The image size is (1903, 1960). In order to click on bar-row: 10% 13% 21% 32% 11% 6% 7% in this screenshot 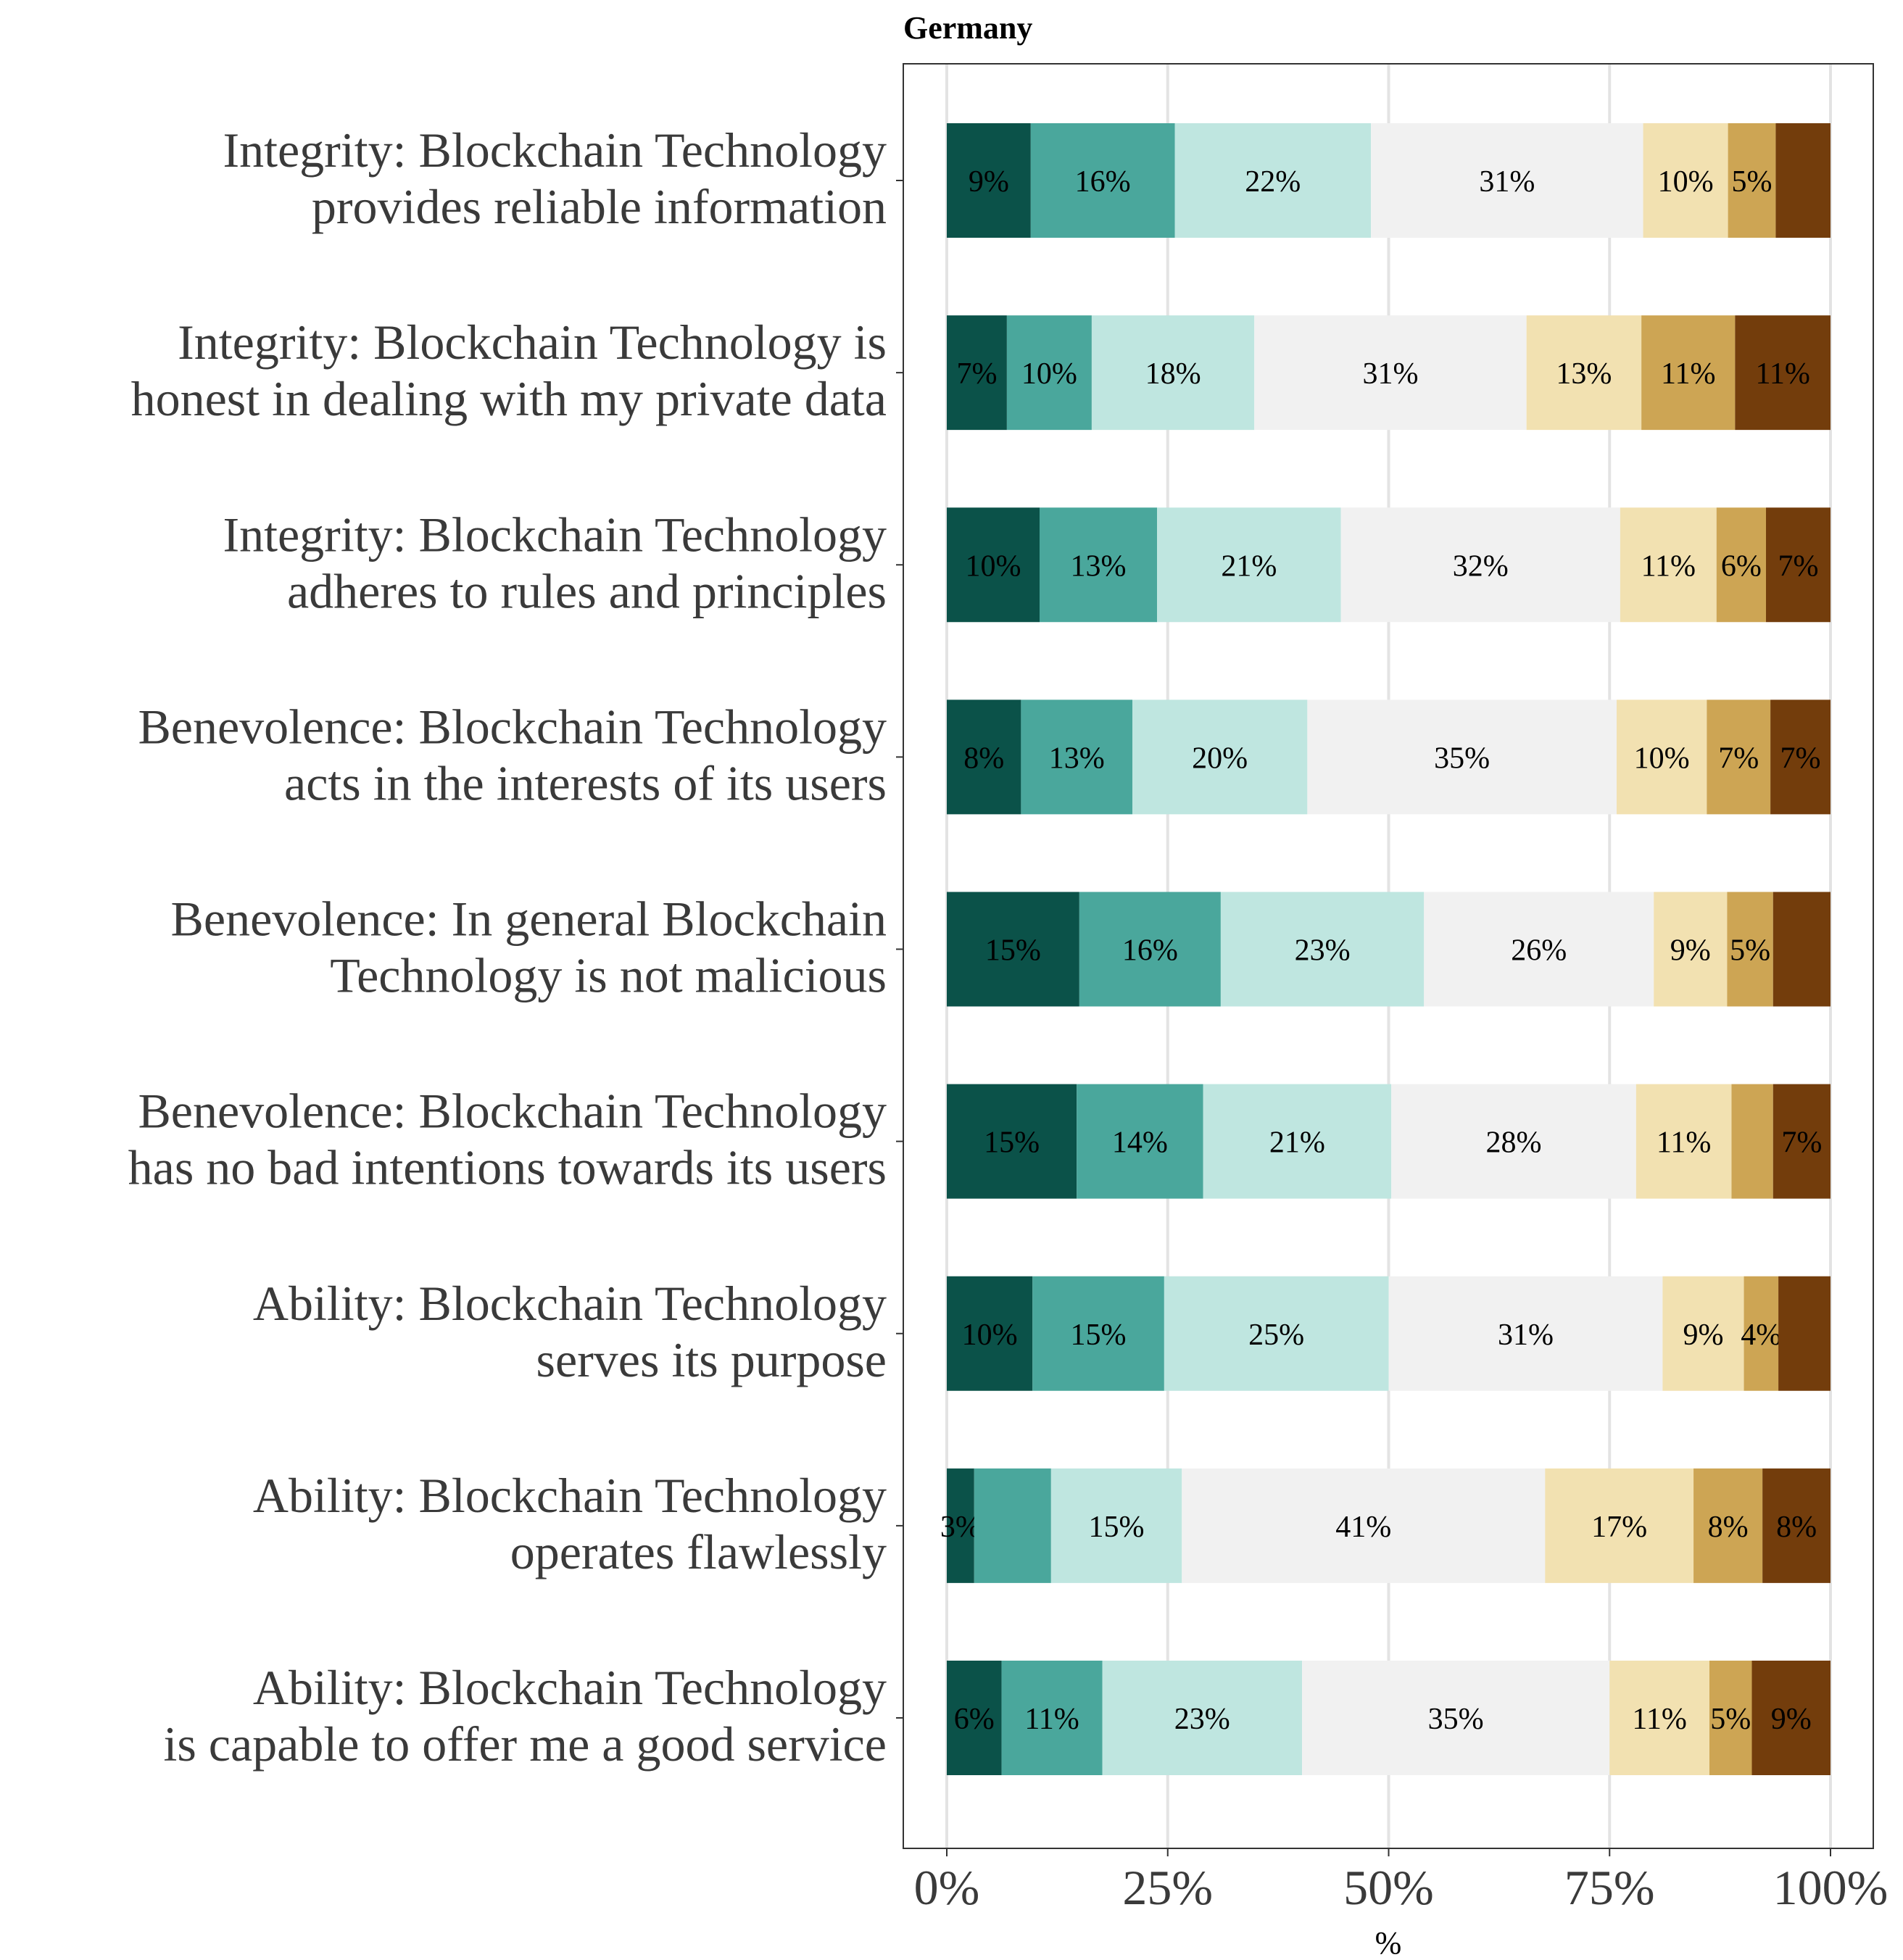, I will do `click(1389, 565)`.